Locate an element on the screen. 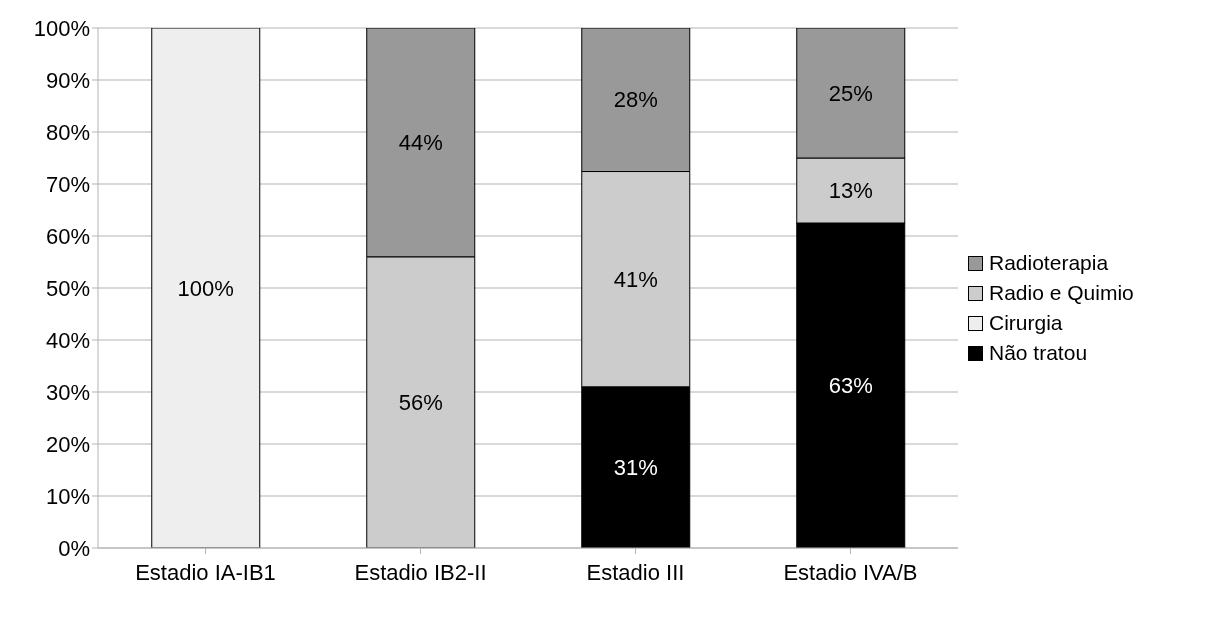  y-tick-label: 20% is located at coordinates (67, 444).